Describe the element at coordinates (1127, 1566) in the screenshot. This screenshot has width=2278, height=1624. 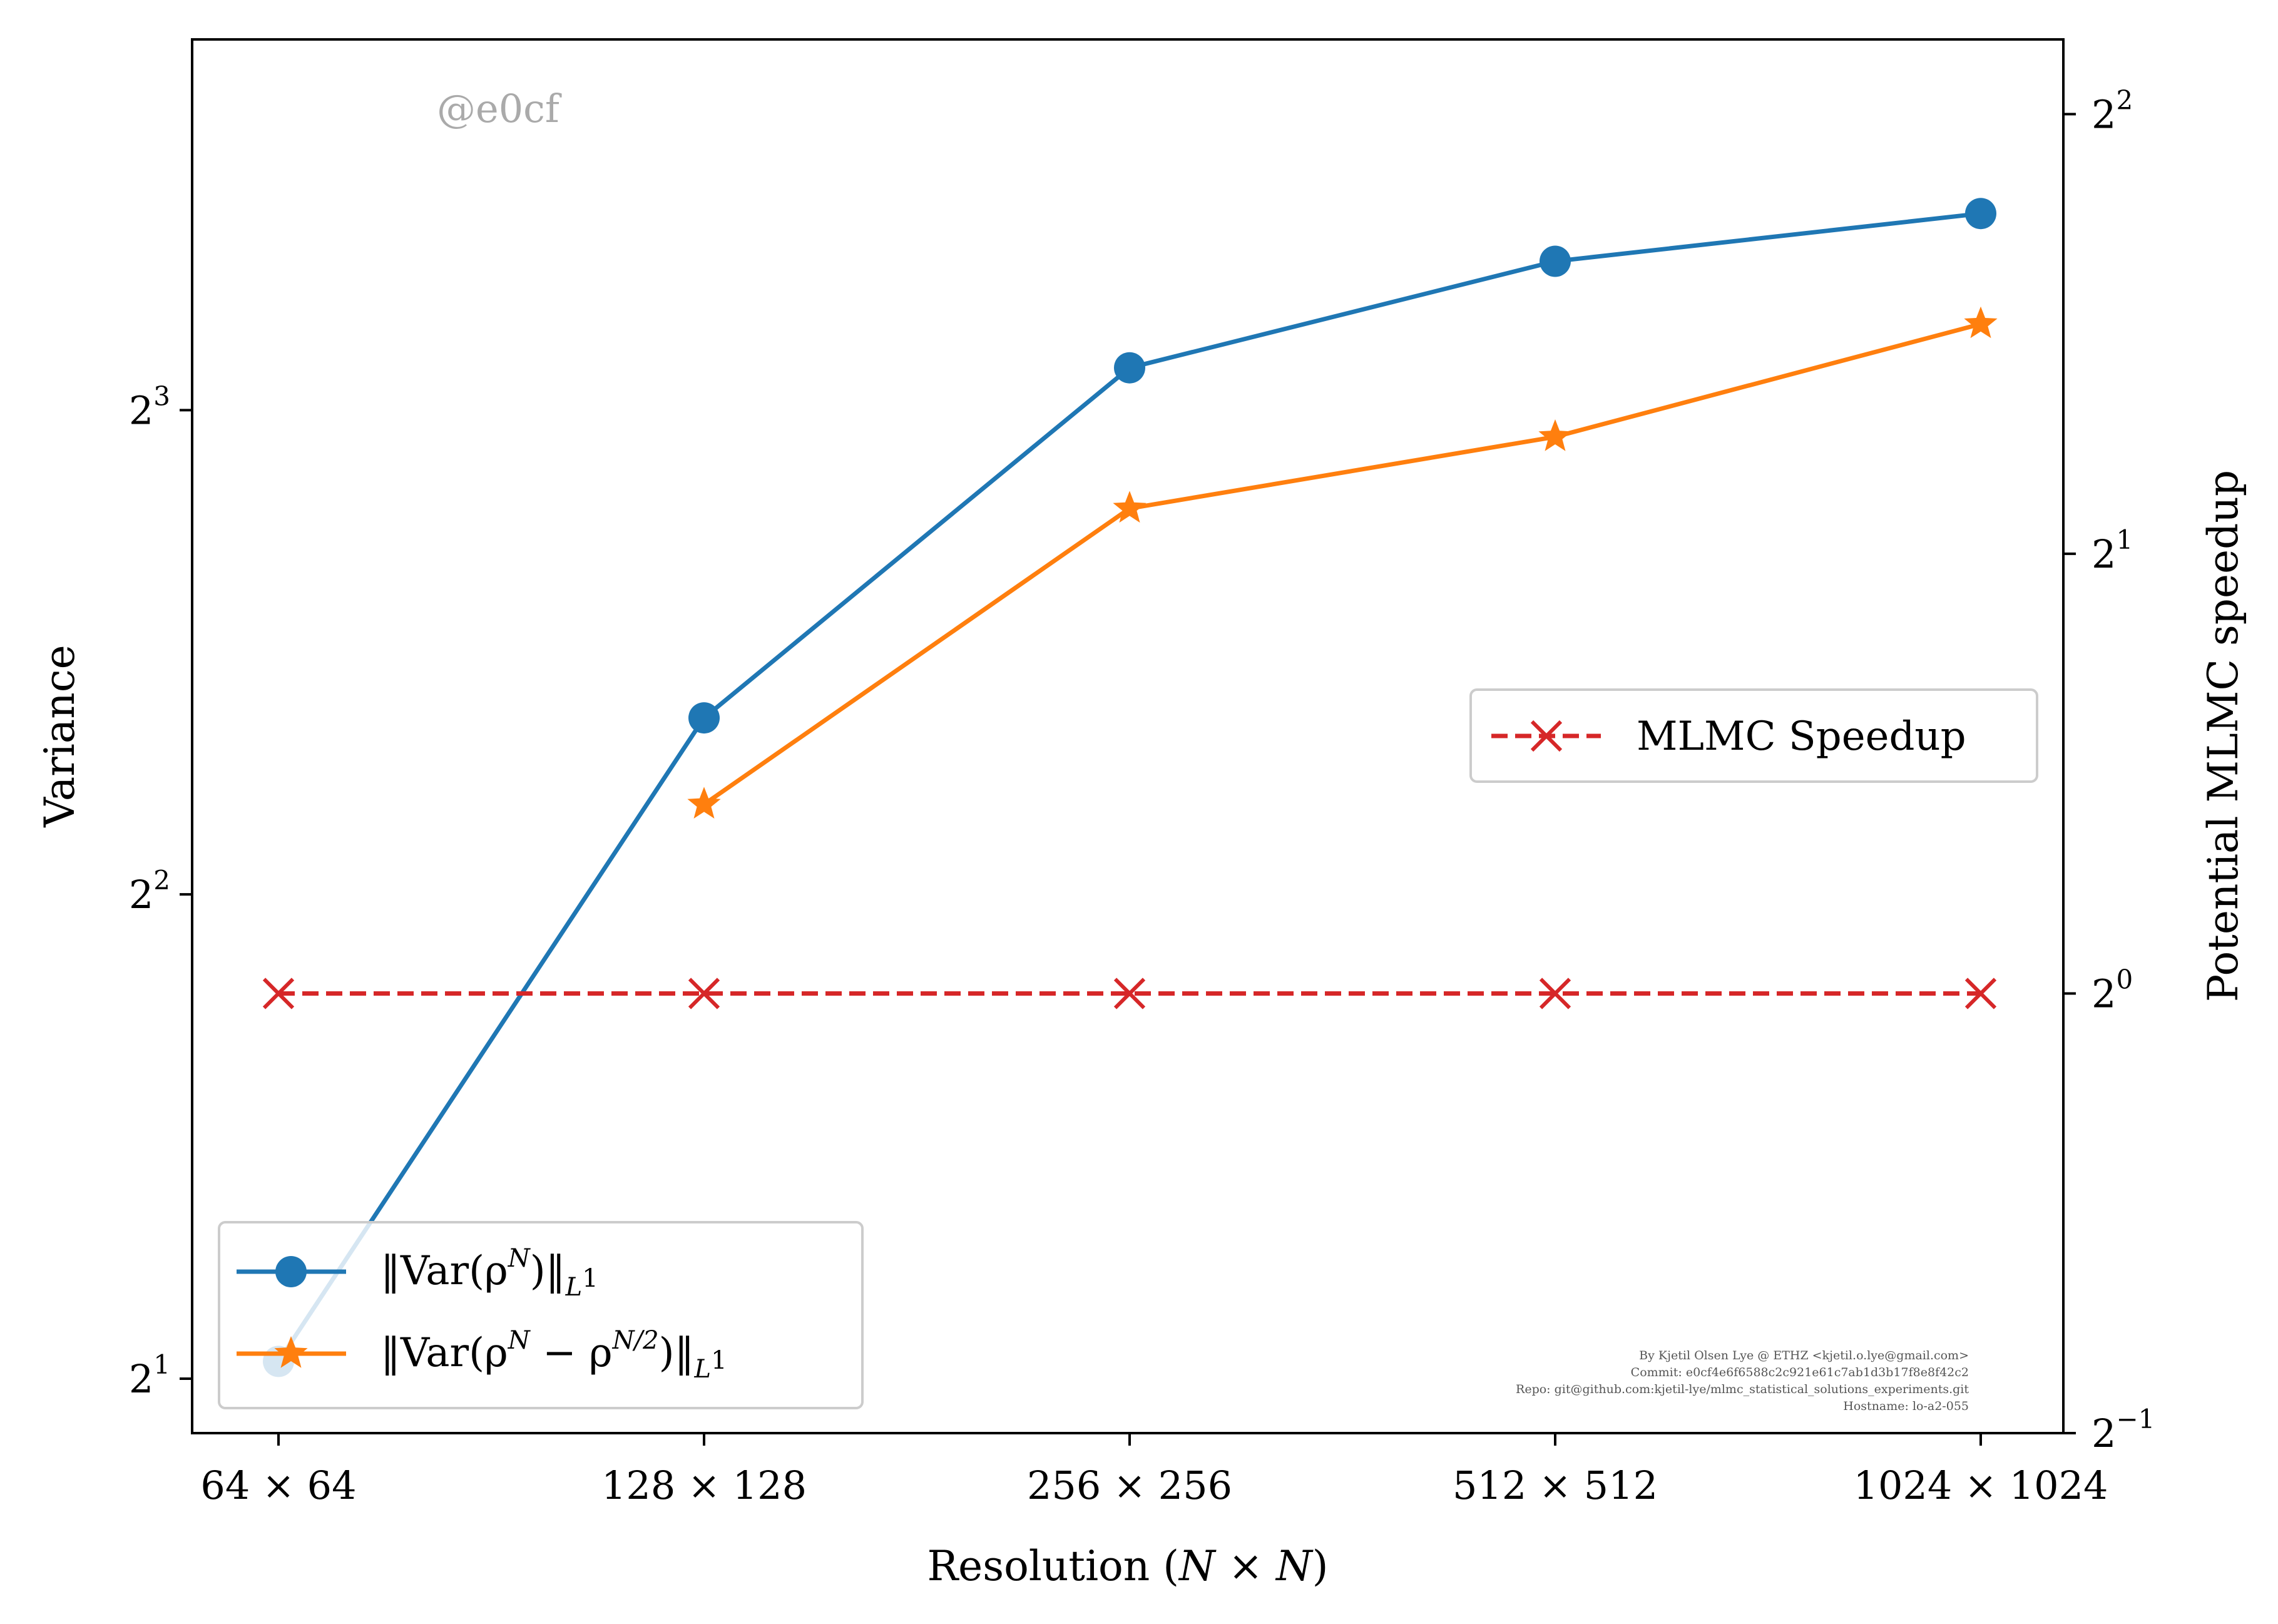
I see `x-axis-title: Resolution (N × N)` at that location.